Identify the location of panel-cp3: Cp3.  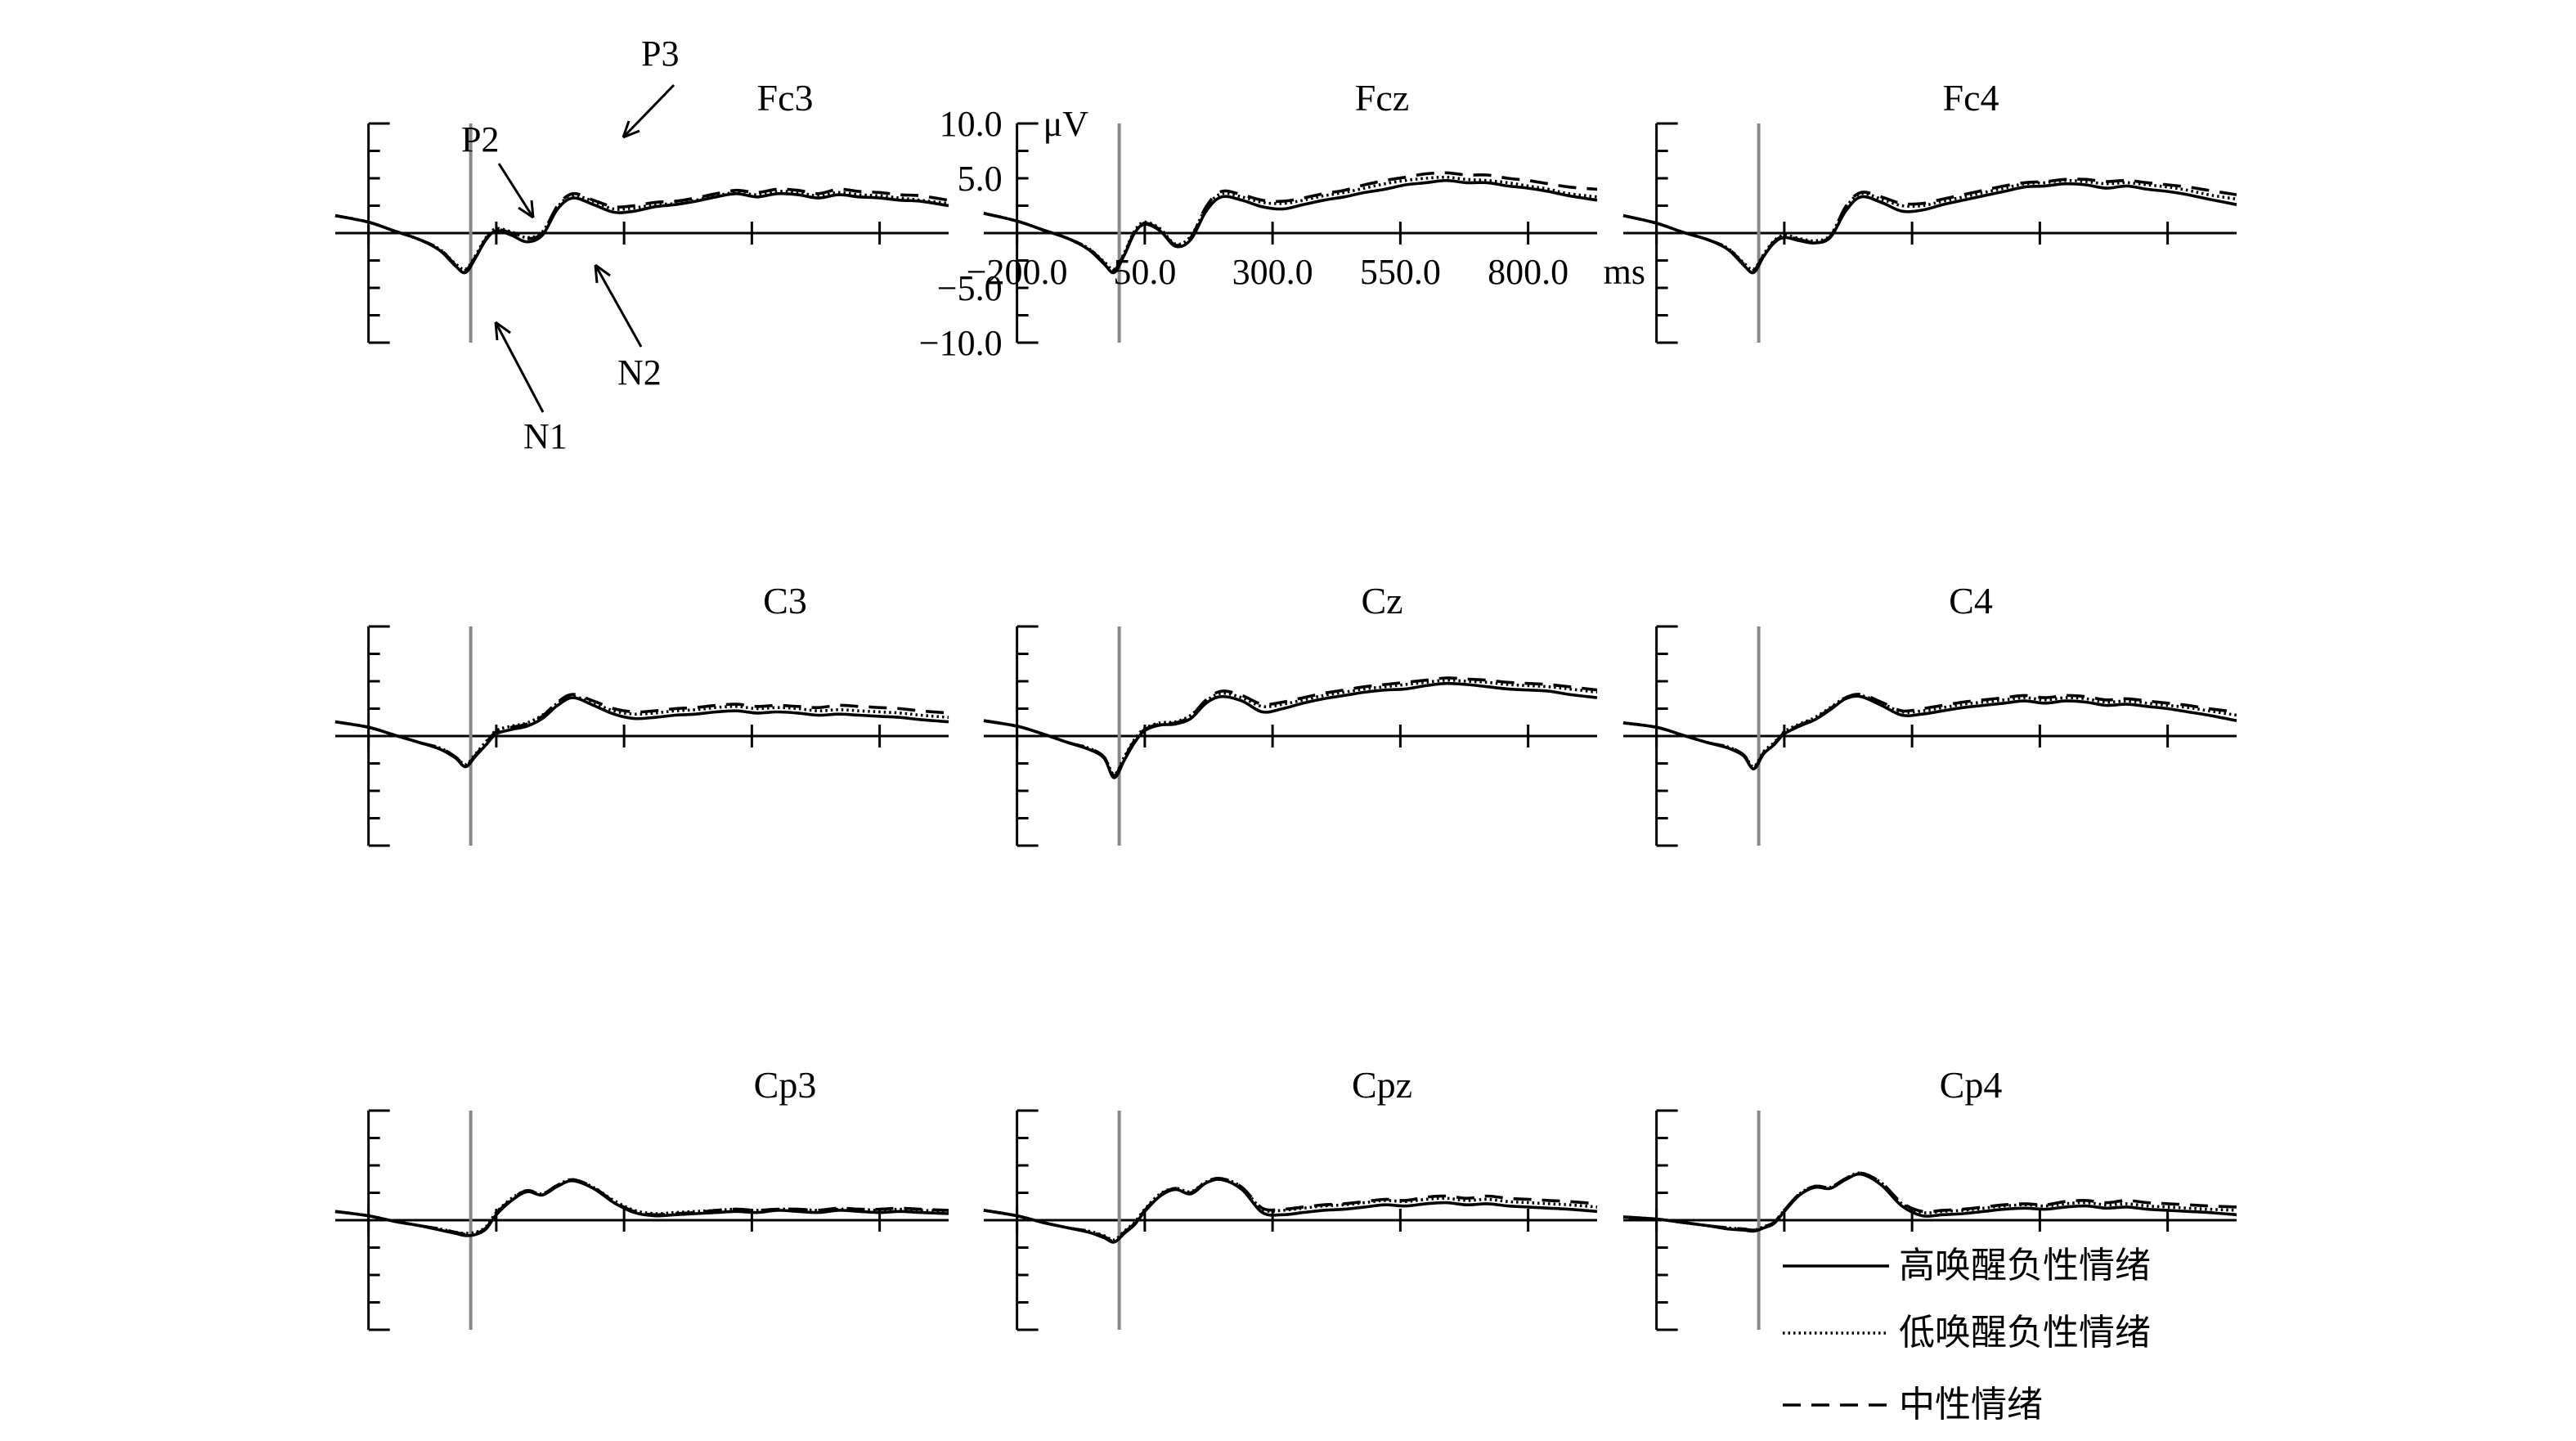
(642, 1197).